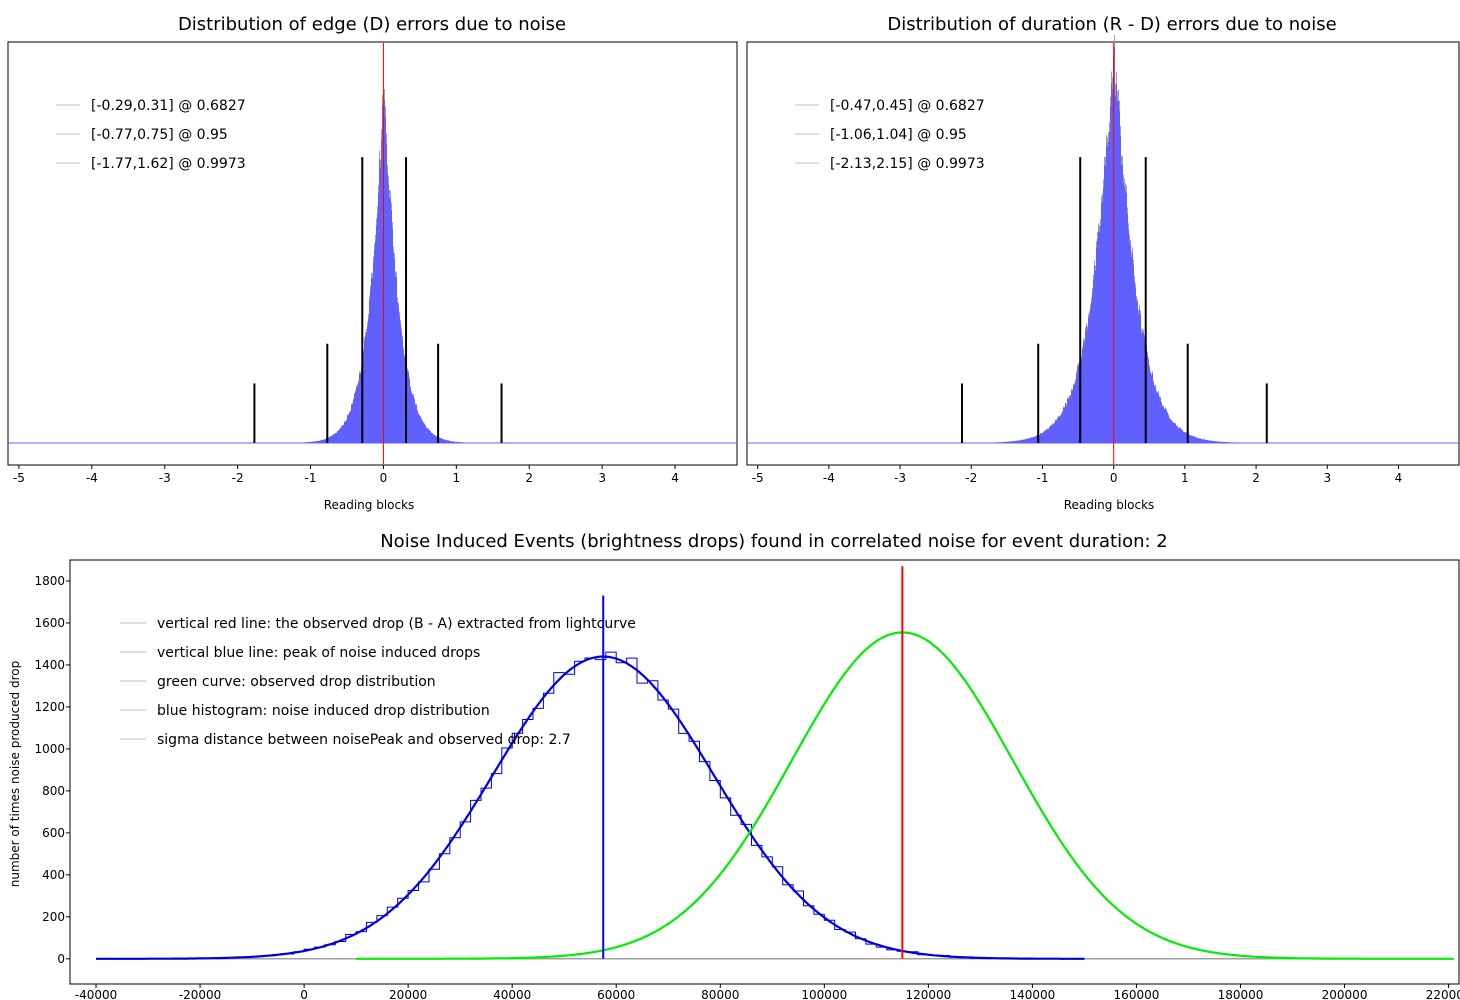 The height and width of the screenshot is (1000, 1460). I want to click on x-axis-edge: -5 -4 -3 -2 -1 0 1 2 3 4, so click(346, 475).